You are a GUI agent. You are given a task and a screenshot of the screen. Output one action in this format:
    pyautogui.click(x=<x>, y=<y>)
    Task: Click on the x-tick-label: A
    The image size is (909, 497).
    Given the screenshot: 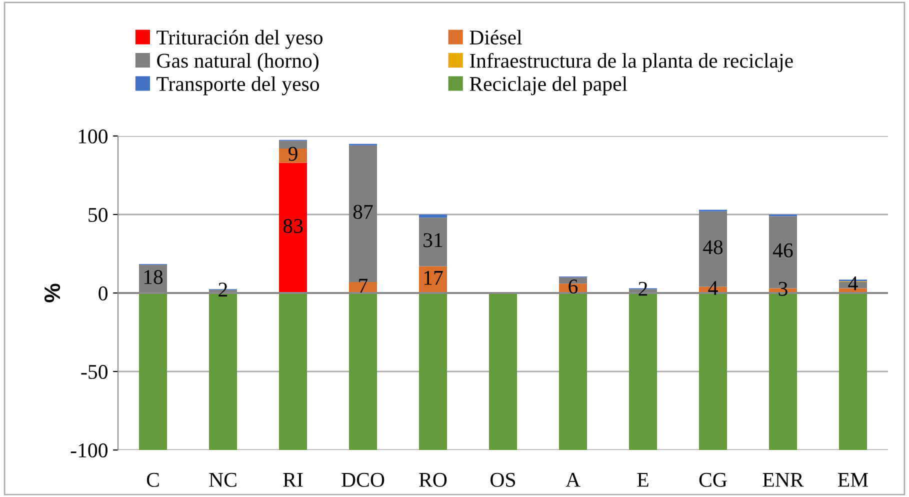 What is the action you would take?
    pyautogui.click(x=573, y=479)
    